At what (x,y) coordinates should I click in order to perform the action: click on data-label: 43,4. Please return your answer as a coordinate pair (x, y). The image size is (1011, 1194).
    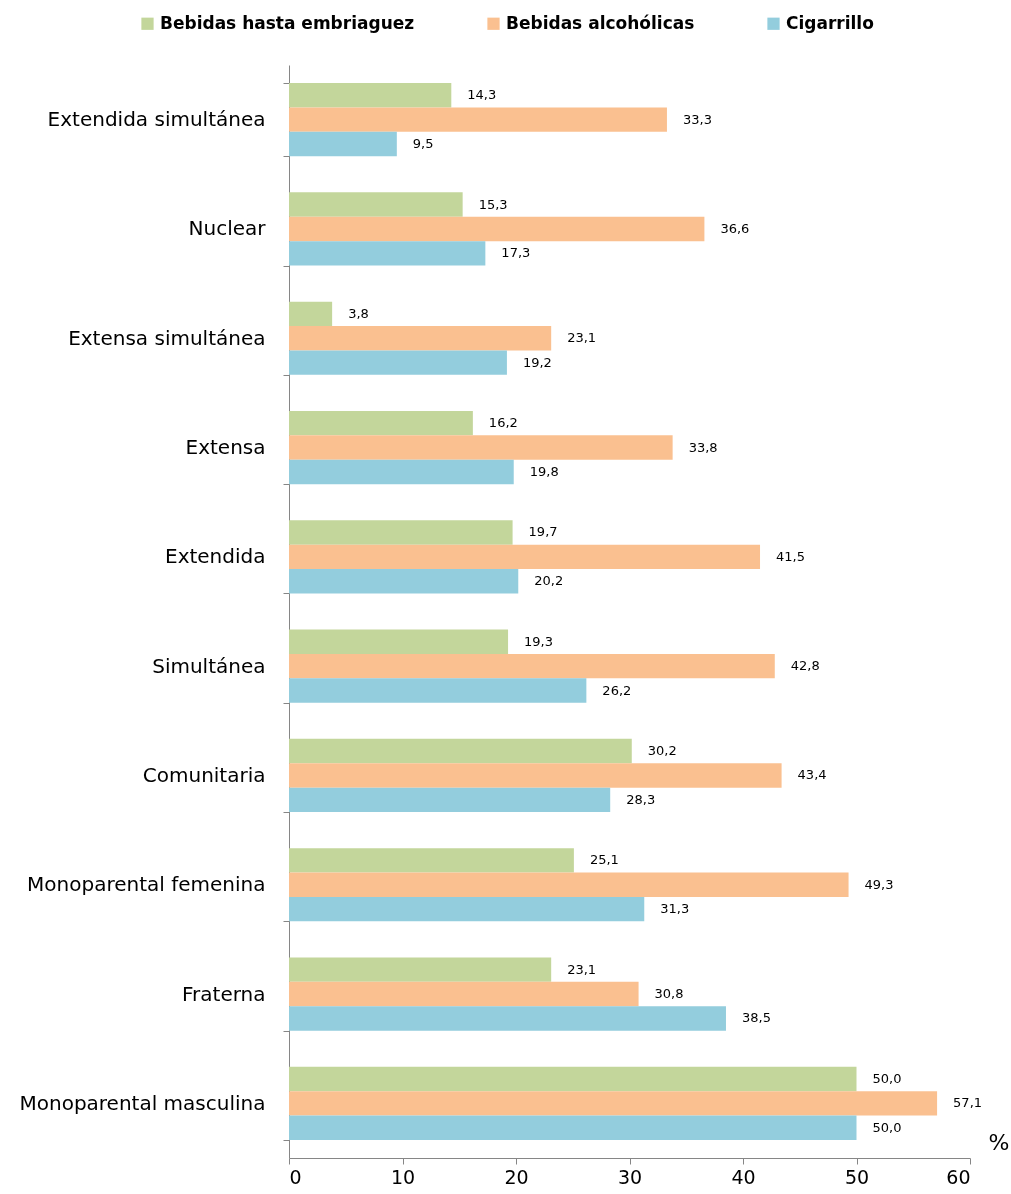
    Looking at the image, I should click on (812, 775).